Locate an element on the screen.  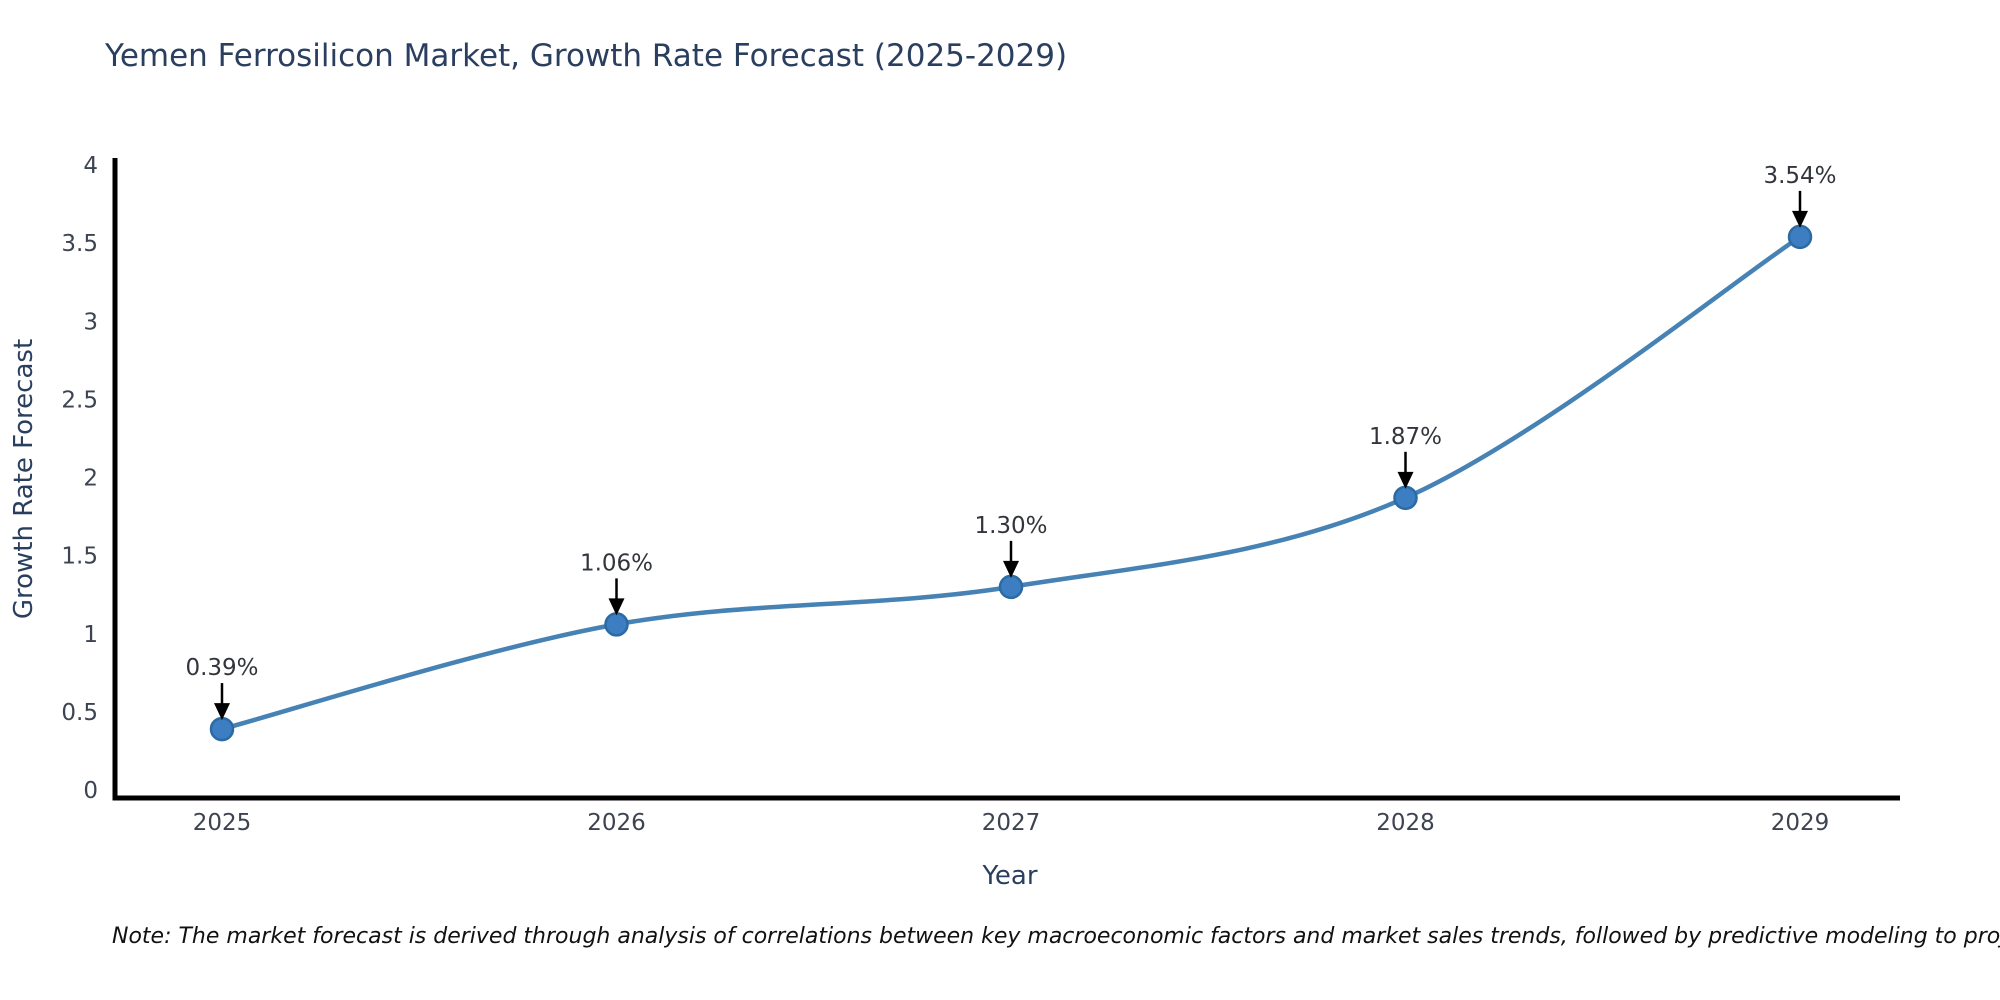
y-axis-title: Growth Rate Forecast is located at coordinates (24, 479).